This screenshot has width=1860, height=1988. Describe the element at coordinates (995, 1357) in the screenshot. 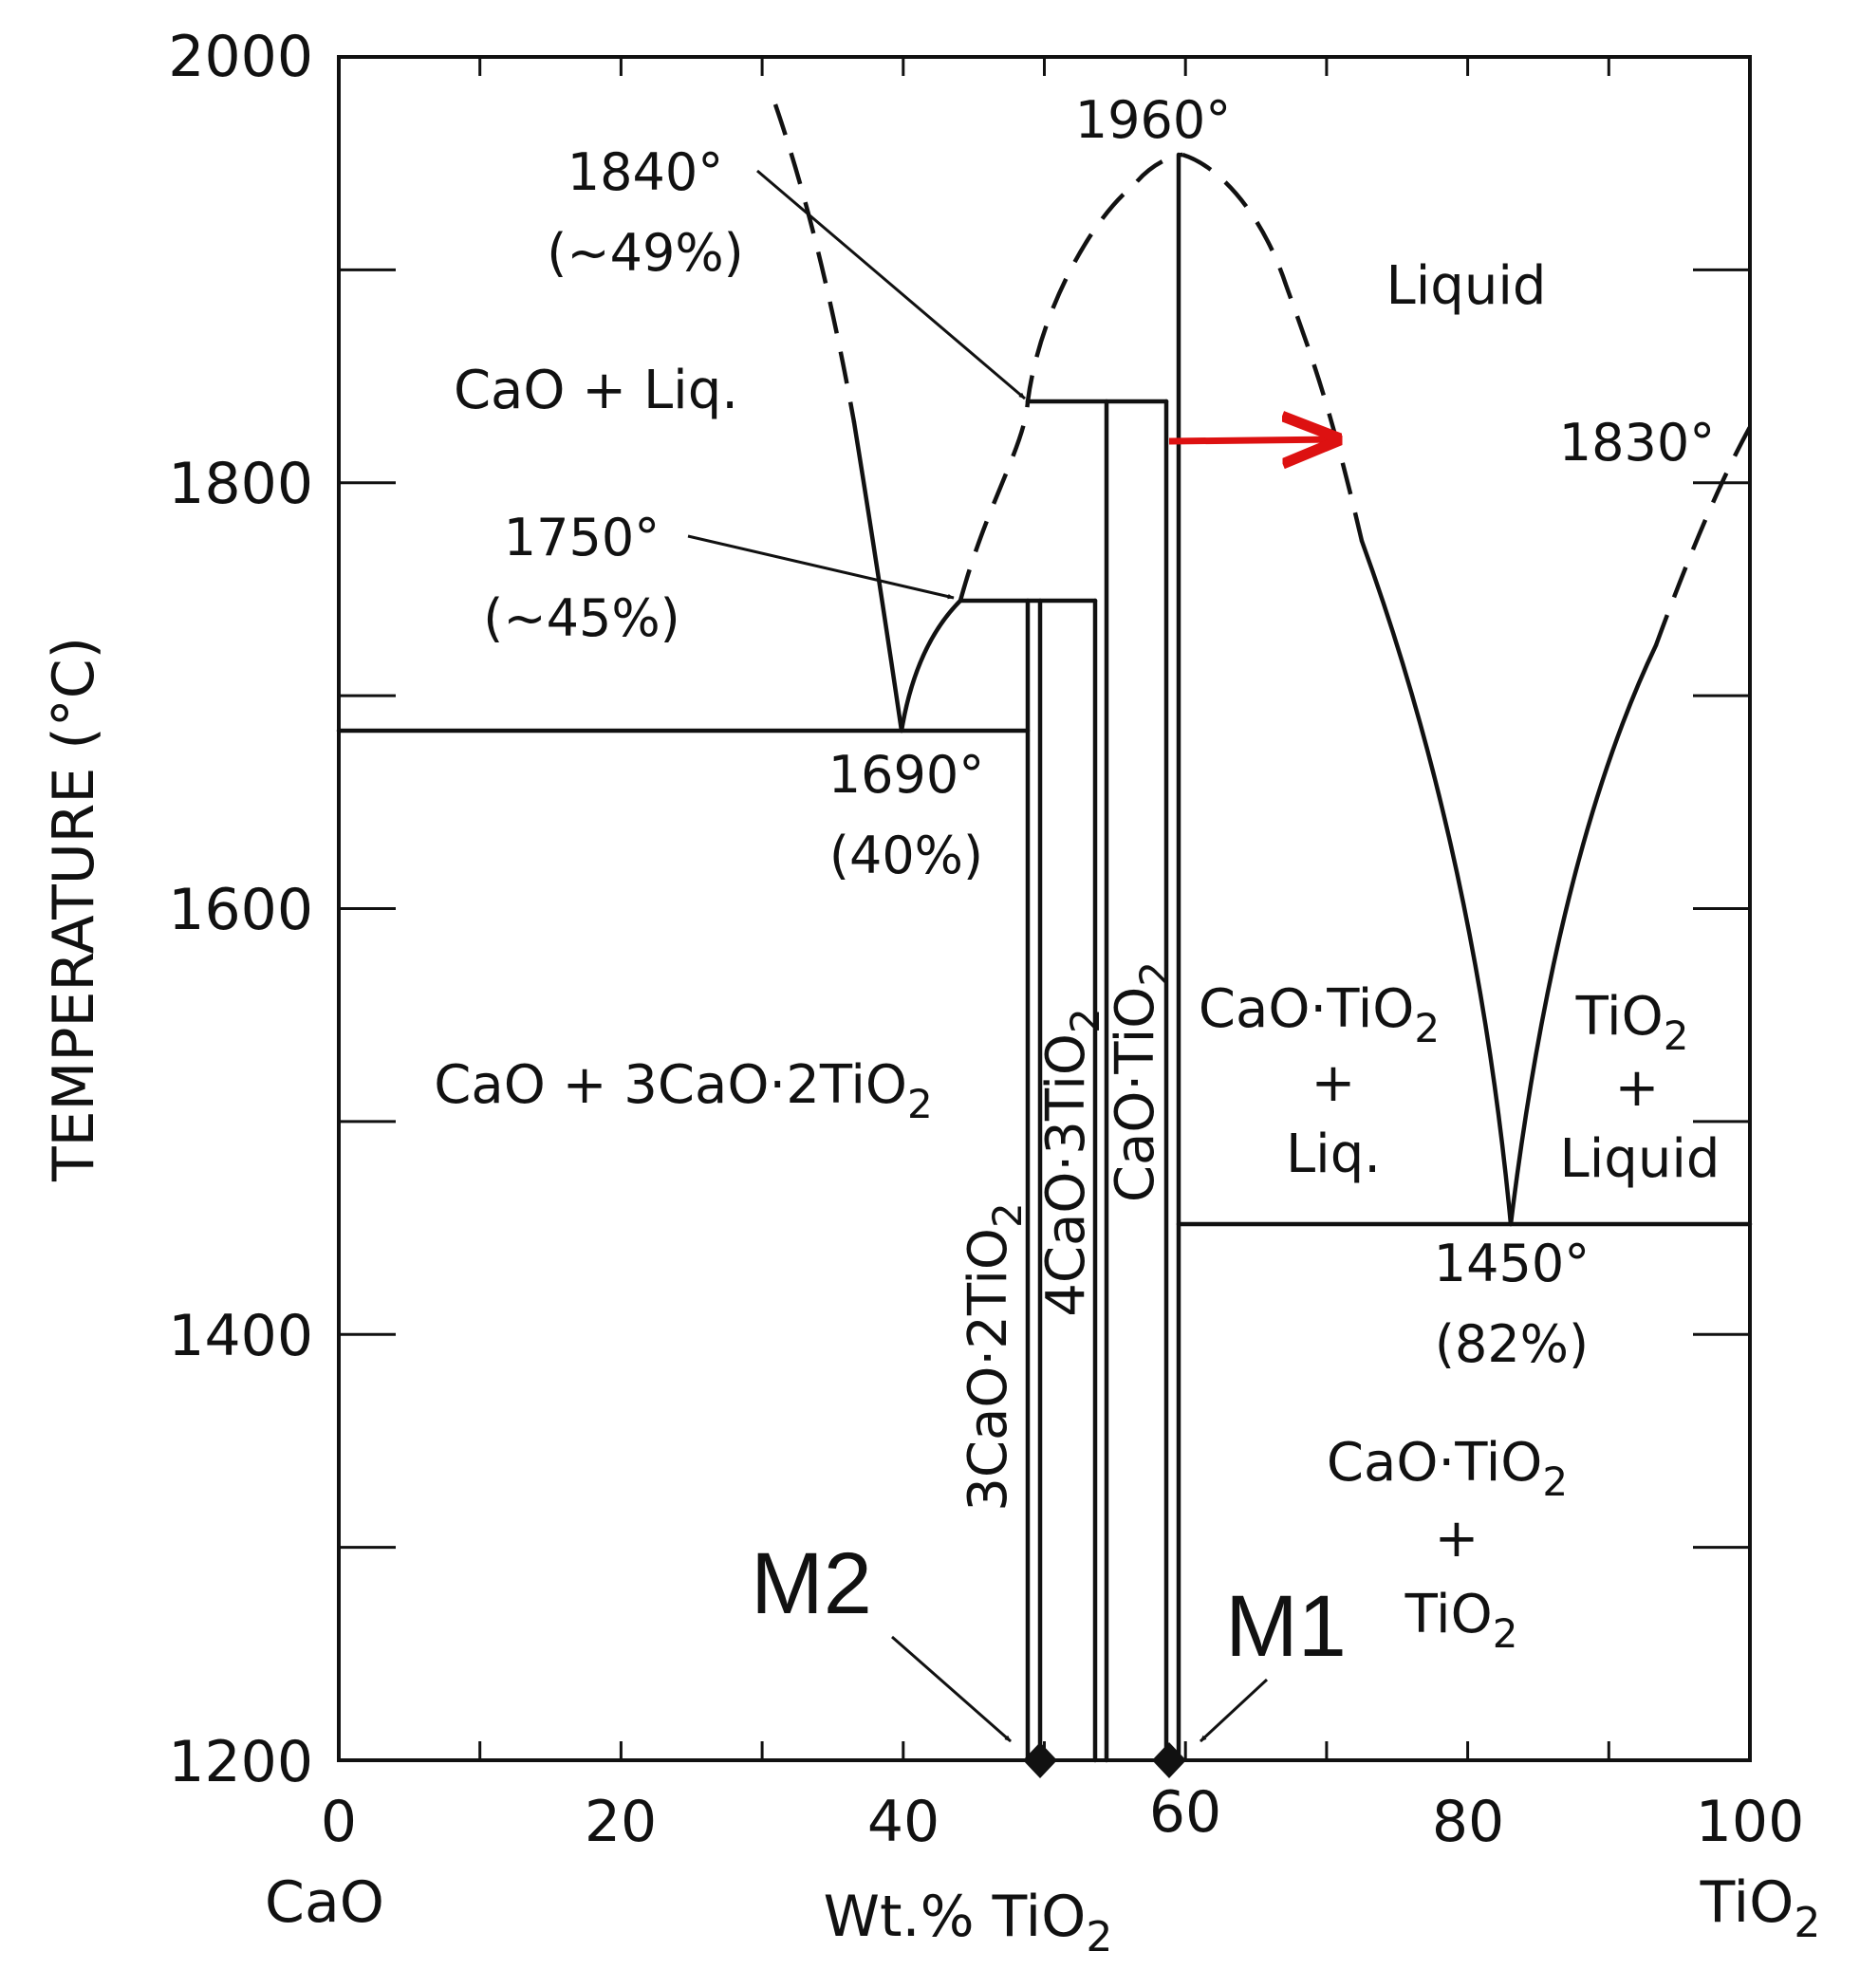

I see `compound-label-3c2t: 3CaO·2TiO2` at that location.